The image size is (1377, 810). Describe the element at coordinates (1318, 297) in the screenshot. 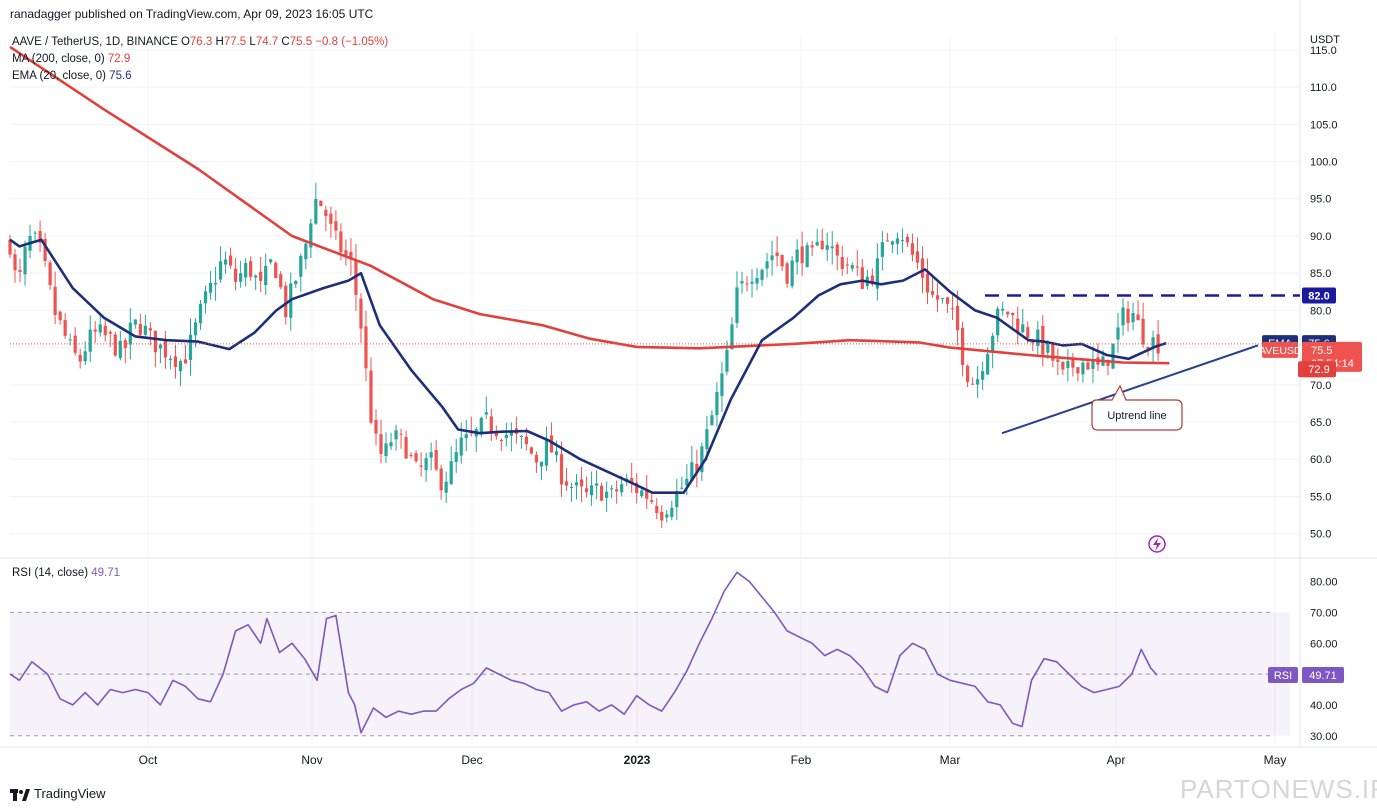

I see `resistance-tag: 82.0` at that location.